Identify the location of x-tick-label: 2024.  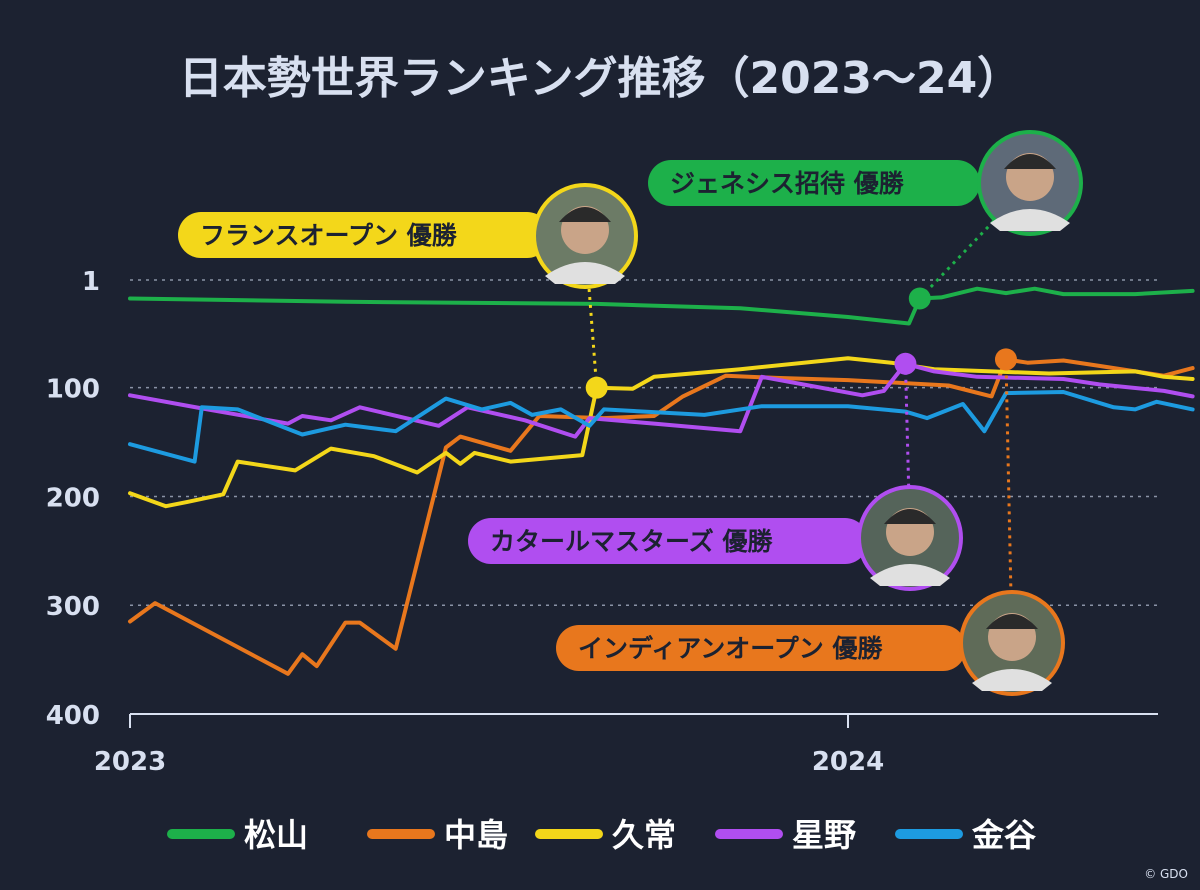
(848, 762).